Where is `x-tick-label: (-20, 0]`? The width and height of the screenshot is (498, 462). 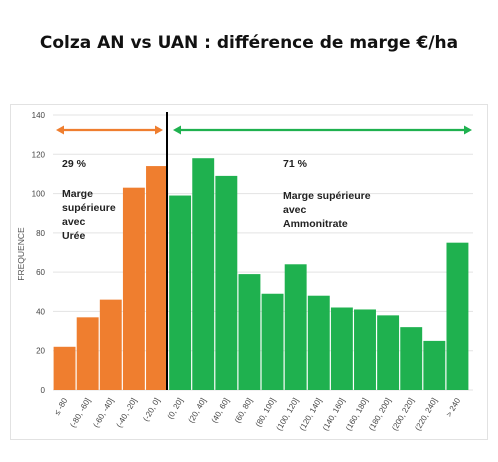
x-tick-label: (-20, 0] is located at coordinates (151, 410).